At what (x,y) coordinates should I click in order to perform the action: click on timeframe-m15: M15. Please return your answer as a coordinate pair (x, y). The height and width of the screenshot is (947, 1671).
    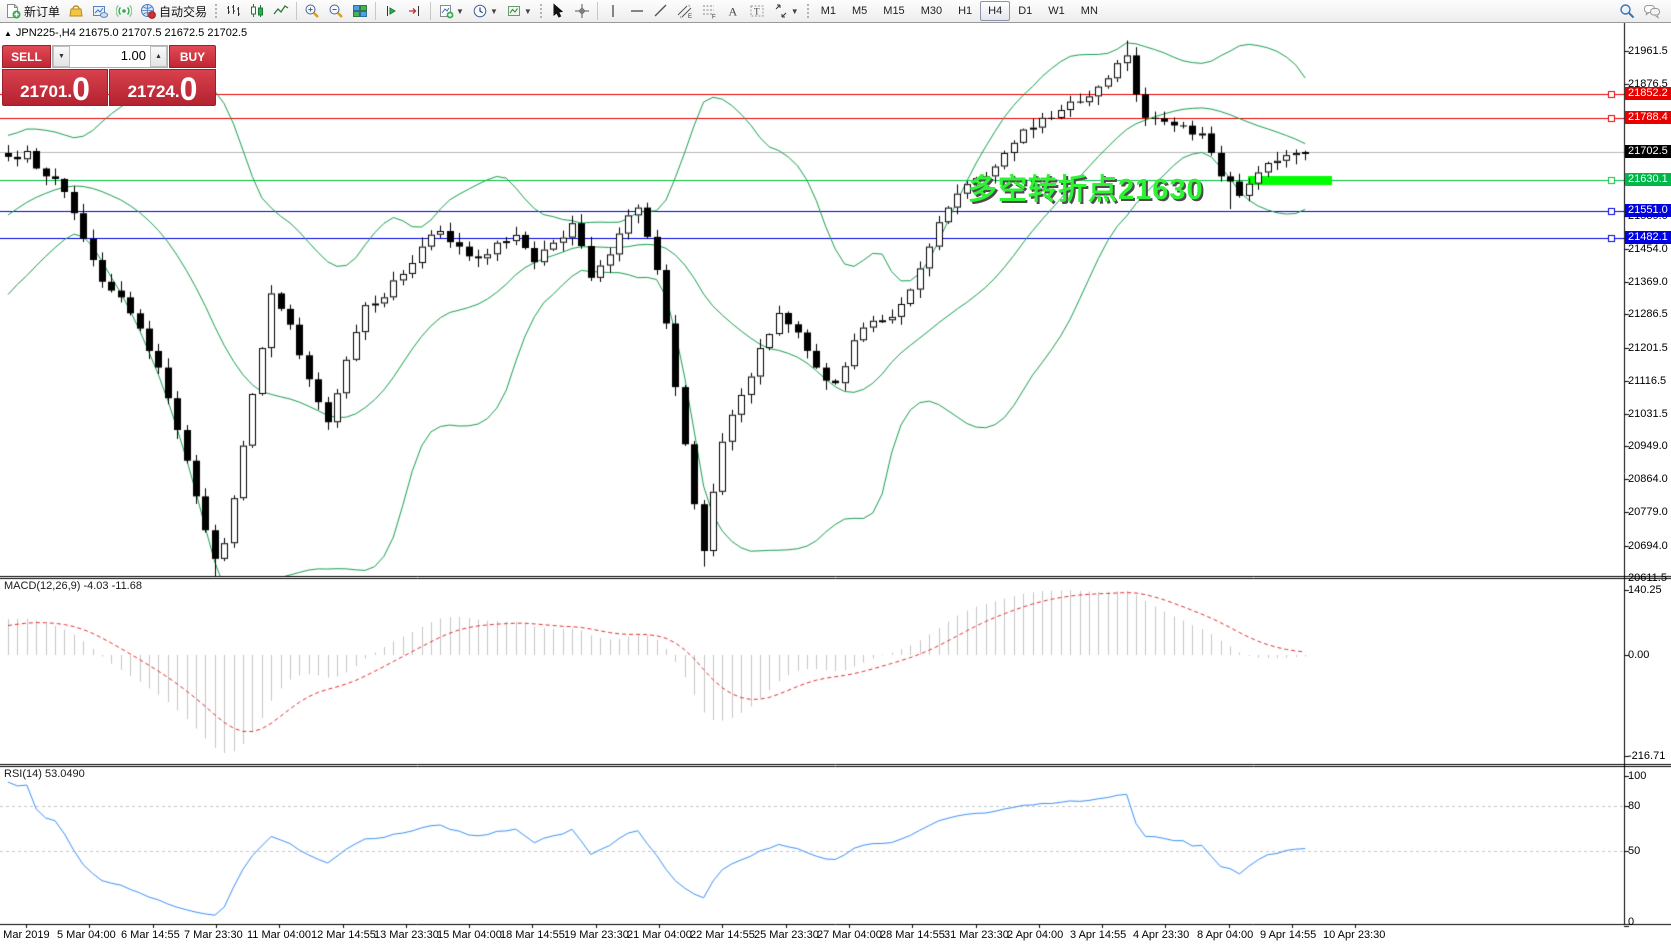
    Looking at the image, I should click on (894, 11).